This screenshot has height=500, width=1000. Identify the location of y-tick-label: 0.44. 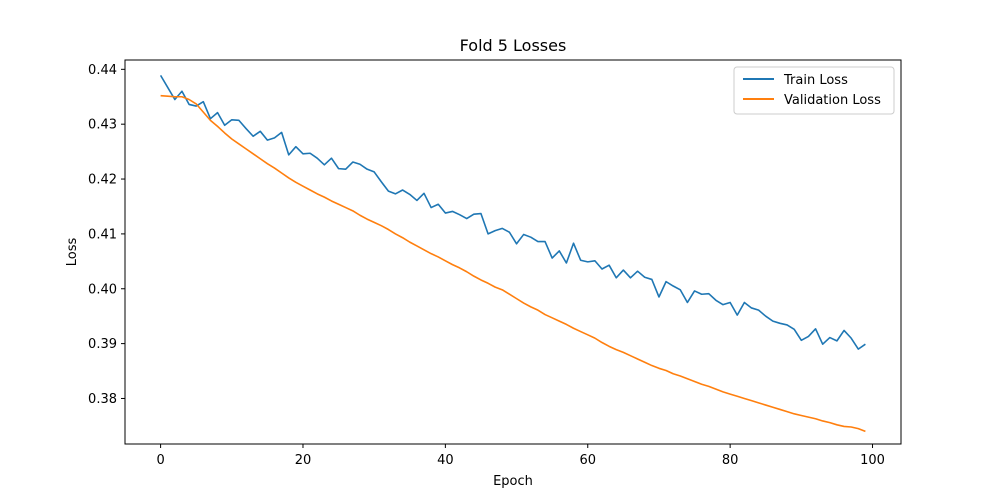
(102, 70).